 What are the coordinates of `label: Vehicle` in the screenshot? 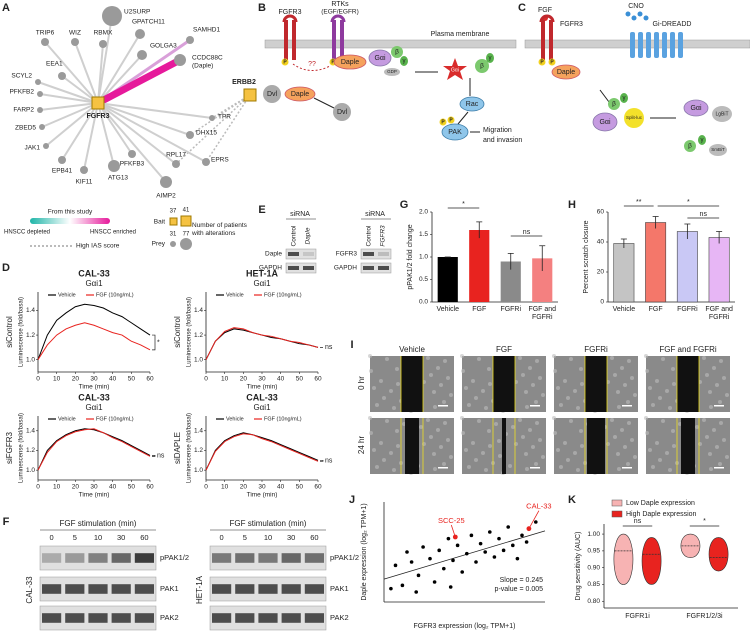 It's located at (412, 349).